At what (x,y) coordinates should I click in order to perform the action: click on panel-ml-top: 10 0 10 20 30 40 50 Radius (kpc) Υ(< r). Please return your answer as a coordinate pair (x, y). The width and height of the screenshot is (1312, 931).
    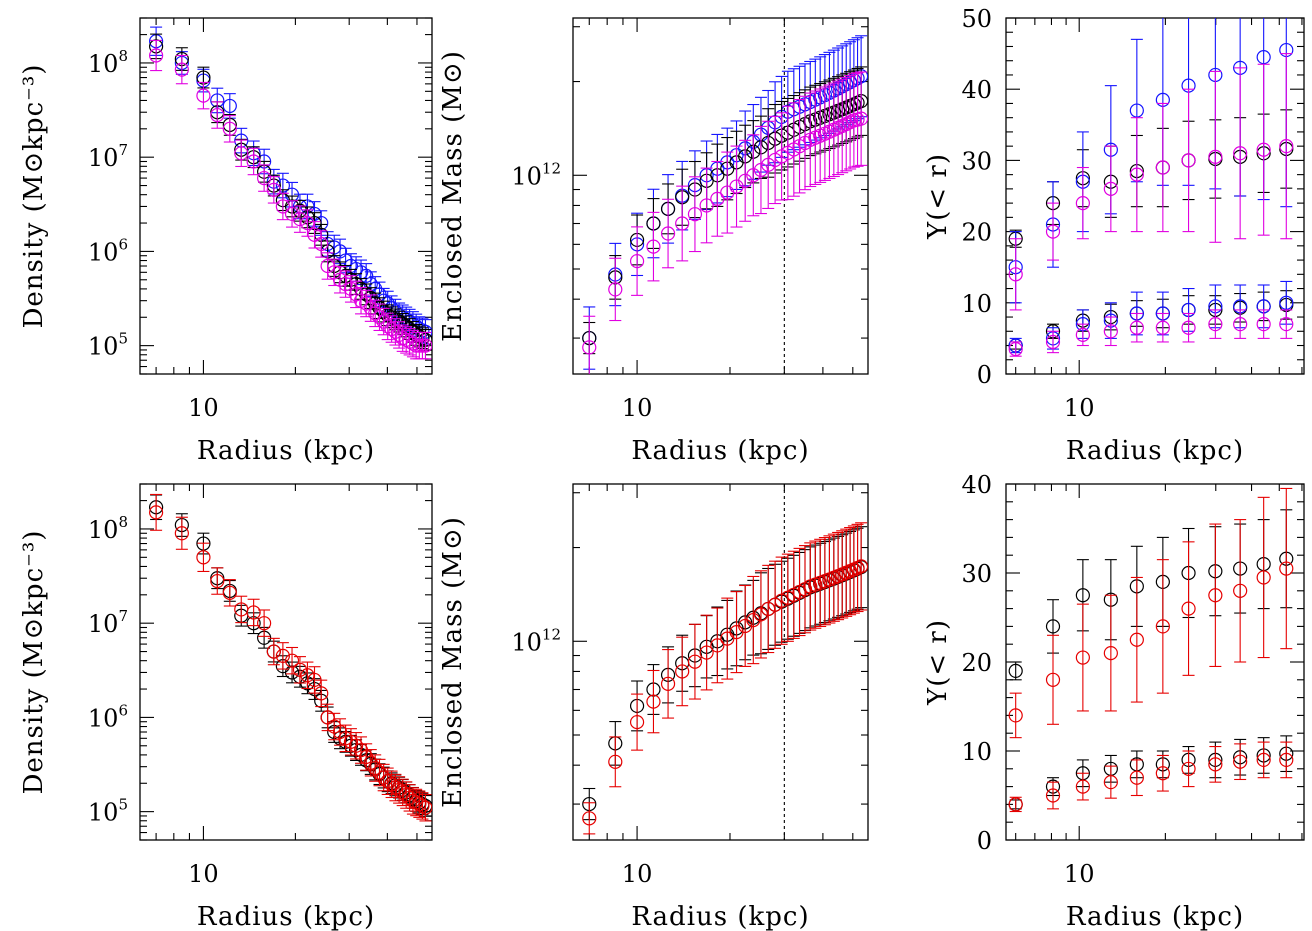
    Looking at the image, I should click on (1114, 235).